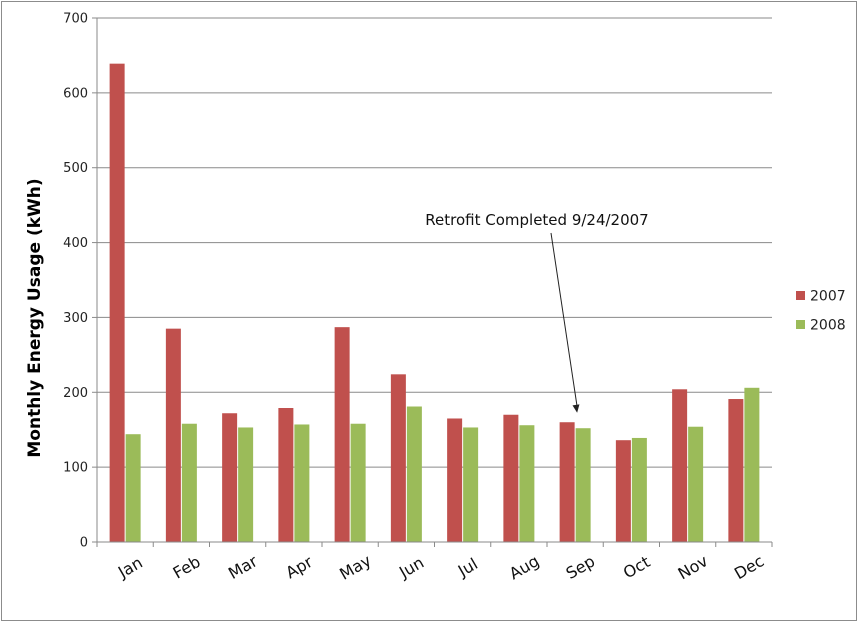 The height and width of the screenshot is (624, 860). What do you see at coordinates (639, 489) in the screenshot?
I see `bar-2008-oct` at bounding box center [639, 489].